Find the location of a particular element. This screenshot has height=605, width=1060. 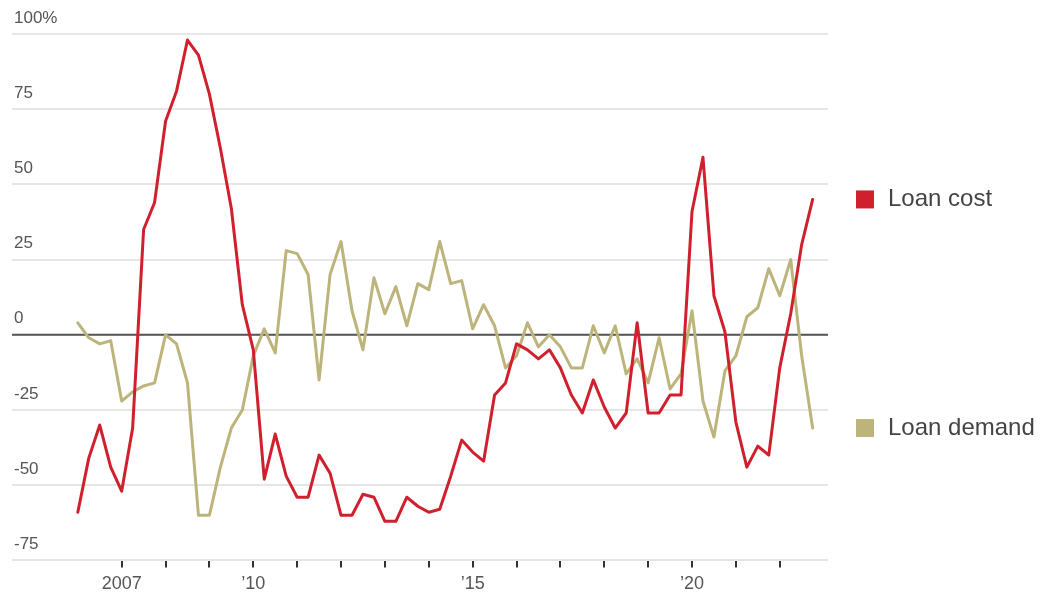

x-tick-label: ’15 is located at coordinates (472, 583).